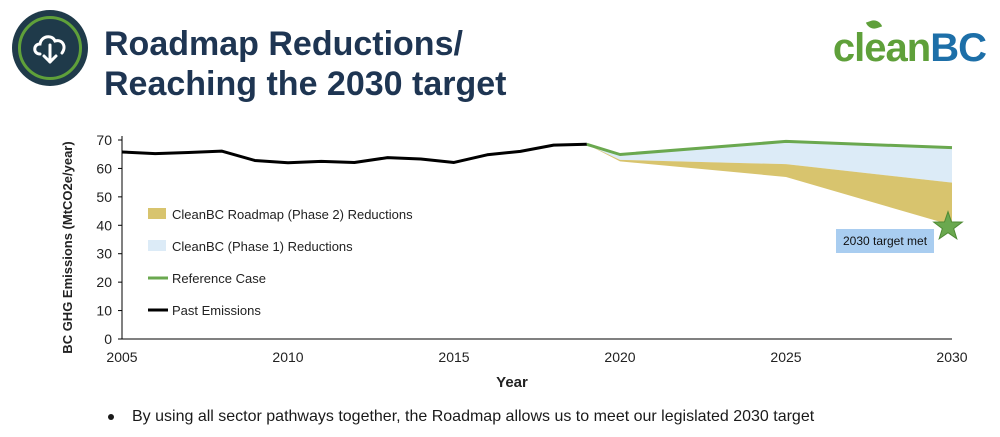 Image resolution: width=1000 pixels, height=437 pixels. I want to click on reference-case-line, so click(769, 147).